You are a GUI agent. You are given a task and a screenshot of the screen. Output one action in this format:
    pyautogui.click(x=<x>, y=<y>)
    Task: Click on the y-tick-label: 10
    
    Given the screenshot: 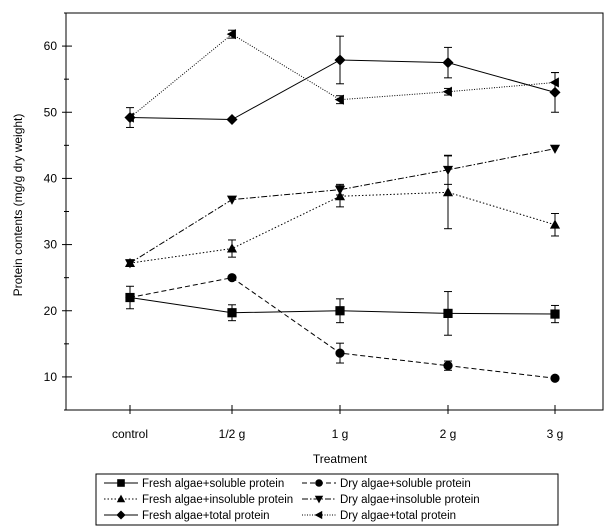 What is the action you would take?
    pyautogui.click(x=51, y=377)
    